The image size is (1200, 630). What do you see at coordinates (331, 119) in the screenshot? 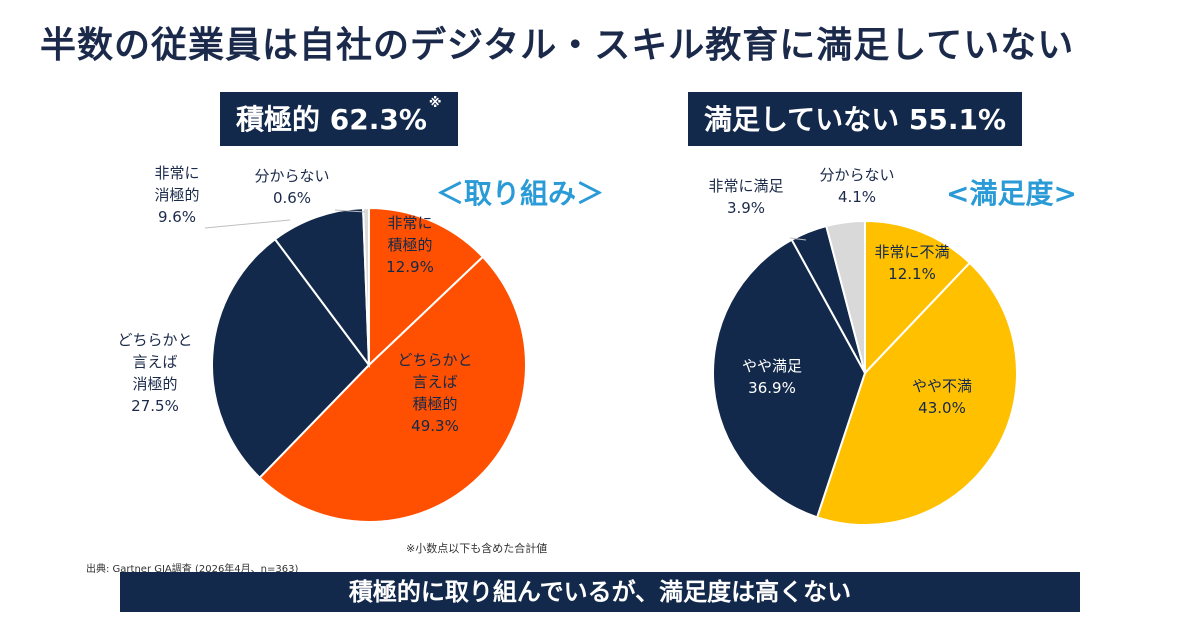
I see `engagement-total-text: 積極的 62.3%` at bounding box center [331, 119].